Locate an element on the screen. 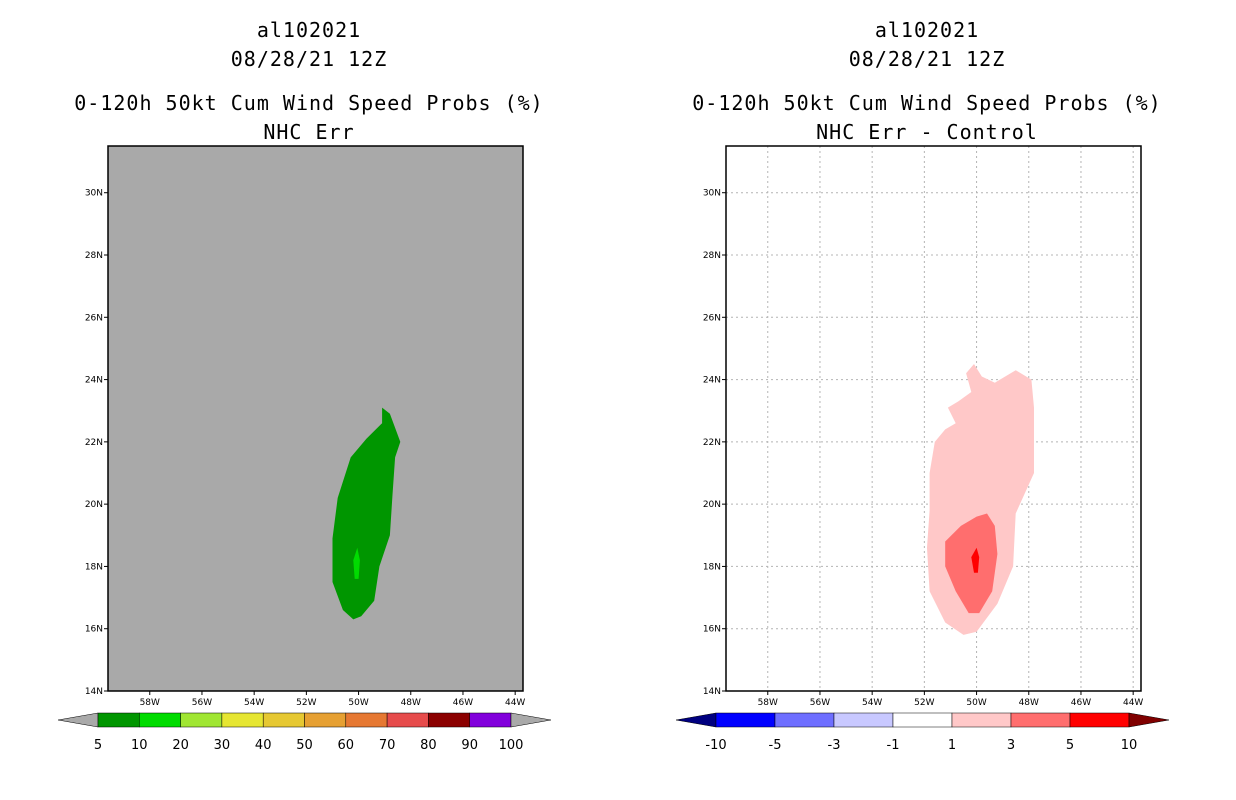 The width and height of the screenshot is (1236, 800). right-xtick-label: 54W is located at coordinates (872, 703).